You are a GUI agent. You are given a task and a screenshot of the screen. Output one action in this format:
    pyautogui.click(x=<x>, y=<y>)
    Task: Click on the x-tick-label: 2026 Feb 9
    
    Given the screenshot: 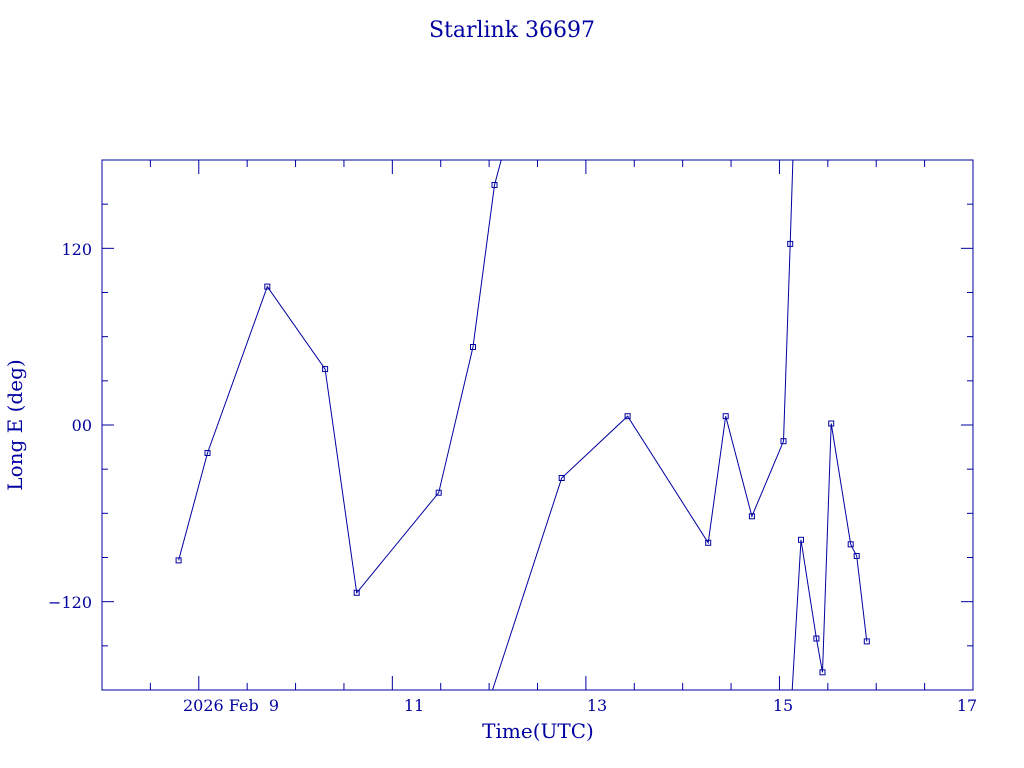 What is the action you would take?
    pyautogui.click(x=231, y=705)
    